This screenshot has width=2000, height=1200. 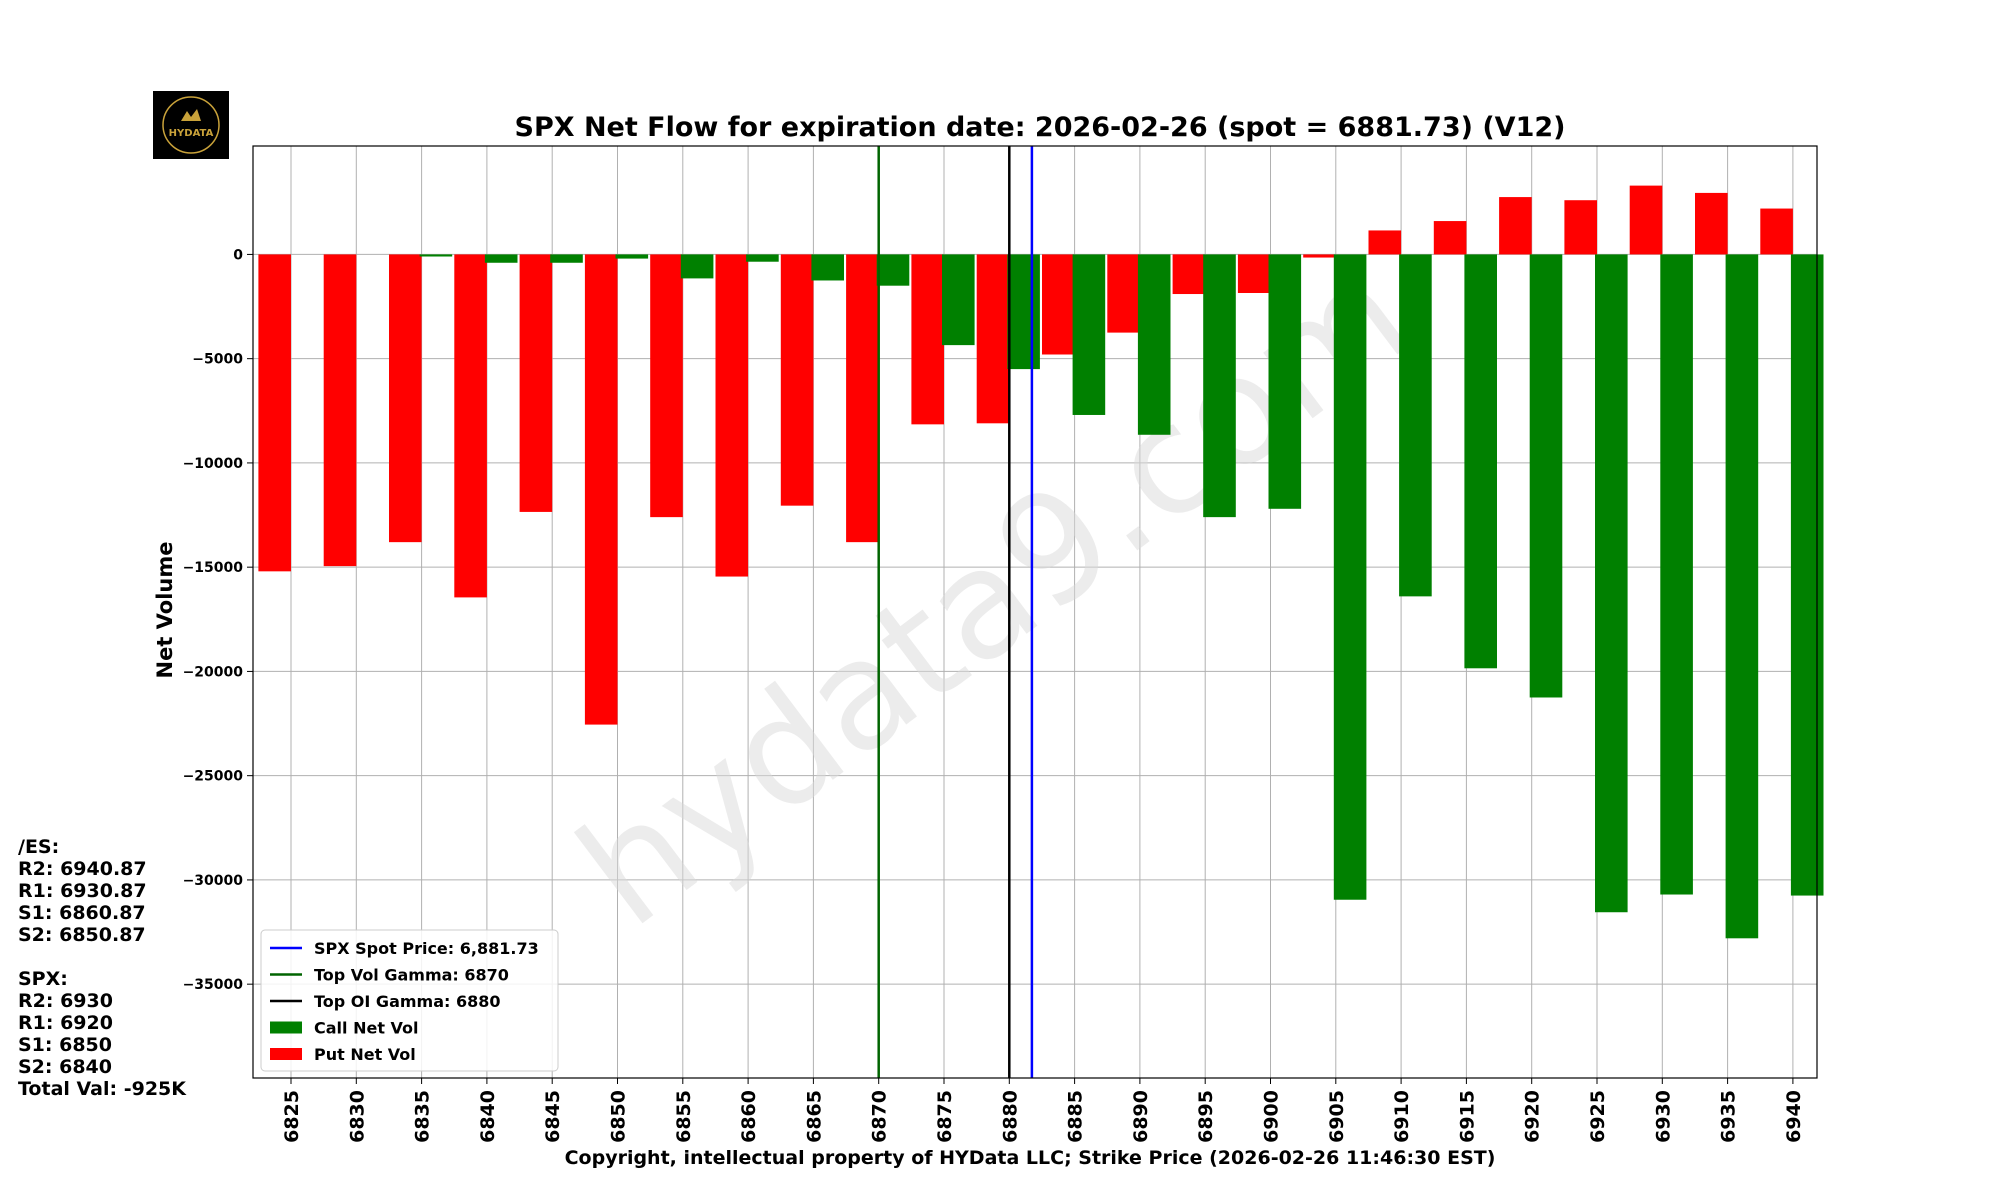 I want to click on es-r2: R2: 6940.87, so click(x=82, y=869).